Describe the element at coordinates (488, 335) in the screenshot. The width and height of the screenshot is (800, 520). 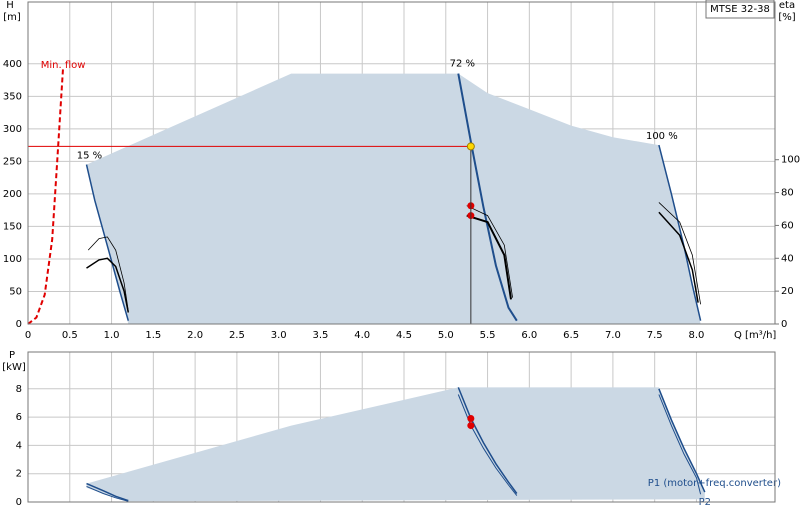
I see `x-tick-label: 5.5` at that location.